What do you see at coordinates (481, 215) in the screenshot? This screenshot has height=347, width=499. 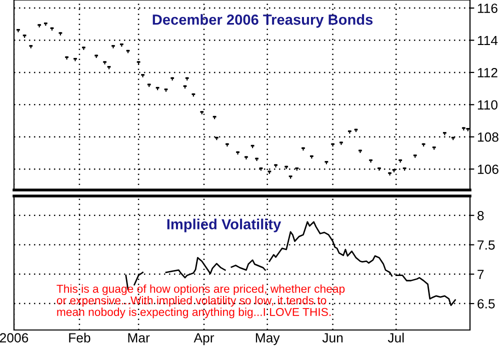 I see `y-tick-label: 8` at bounding box center [481, 215].